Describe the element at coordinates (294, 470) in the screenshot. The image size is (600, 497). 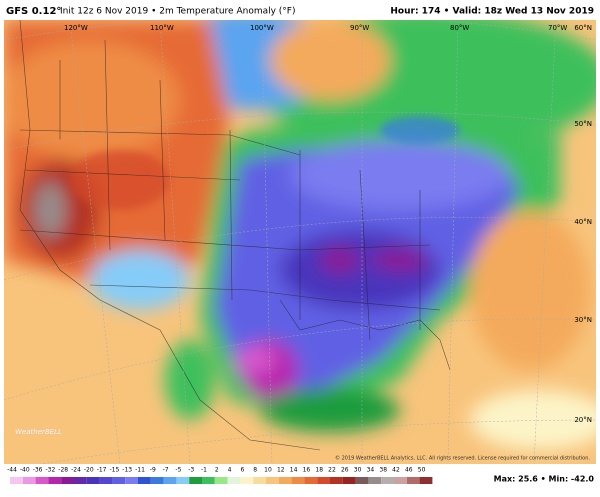
I see `colorbar-label: 14` at that location.